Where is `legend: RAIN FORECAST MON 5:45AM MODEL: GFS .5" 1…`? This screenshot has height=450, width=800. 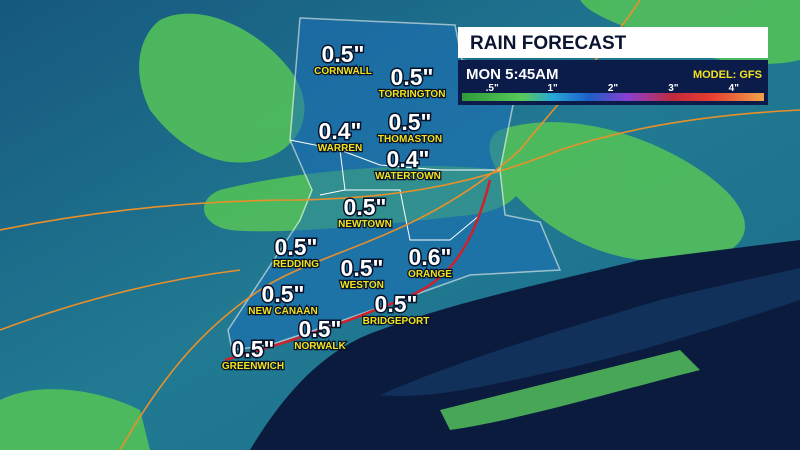 legend: RAIN FORECAST MON 5:45AM MODEL: GFS .5" 1… is located at coordinates (613, 66).